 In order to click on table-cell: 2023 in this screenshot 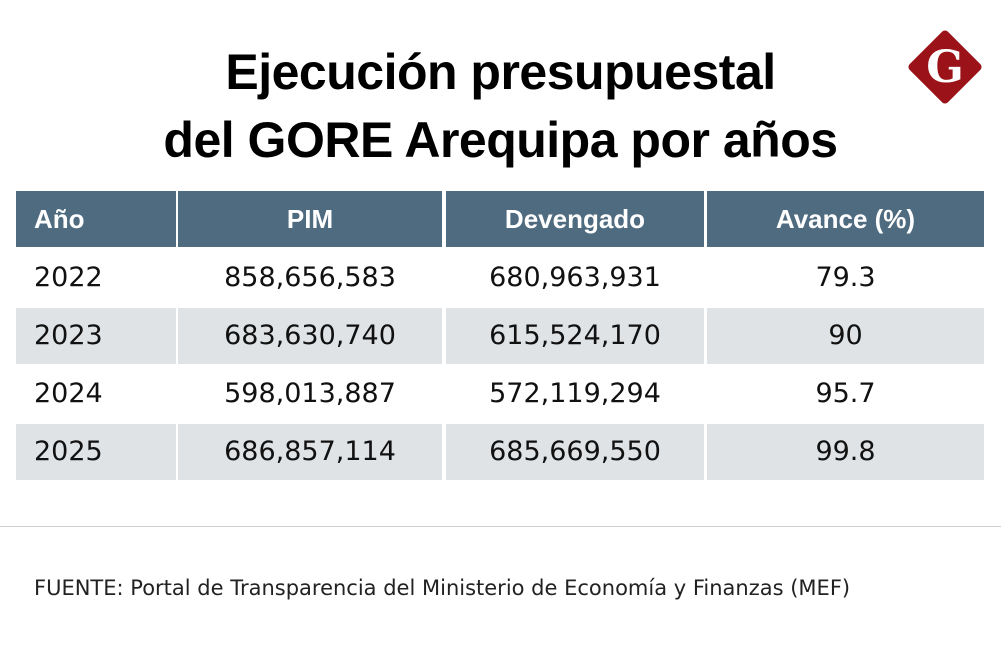, I will do `click(96, 336)`.